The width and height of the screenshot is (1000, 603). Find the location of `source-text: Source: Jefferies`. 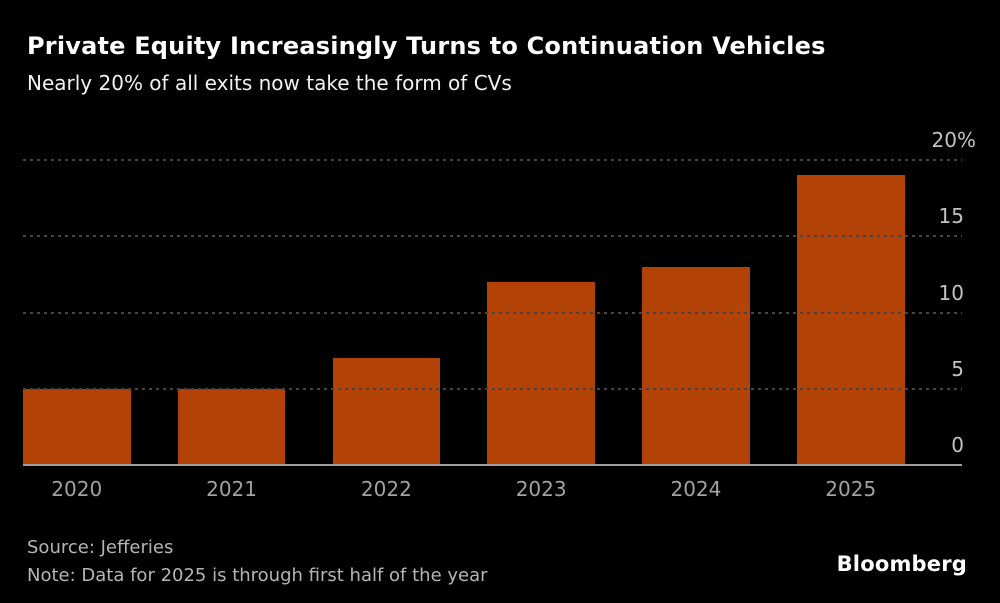

source-text: Source: Jefferies is located at coordinates (100, 547).